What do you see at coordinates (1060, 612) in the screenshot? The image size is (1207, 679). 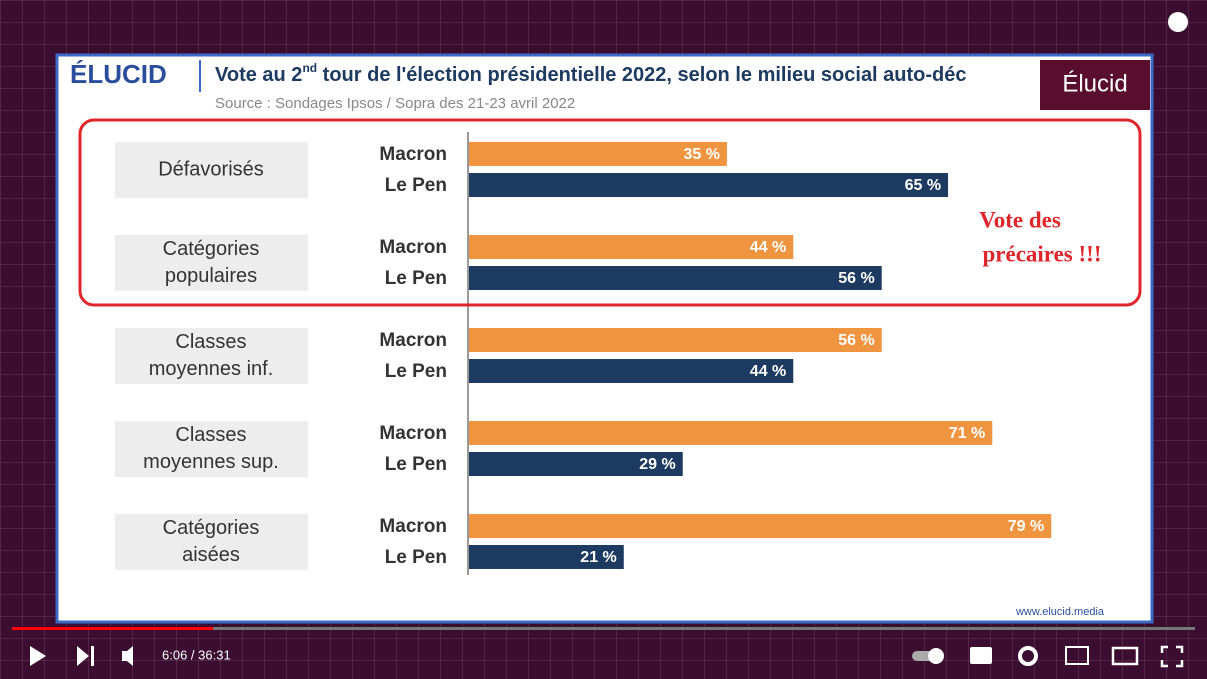 I see `footer-url: www.elucid.media` at bounding box center [1060, 612].